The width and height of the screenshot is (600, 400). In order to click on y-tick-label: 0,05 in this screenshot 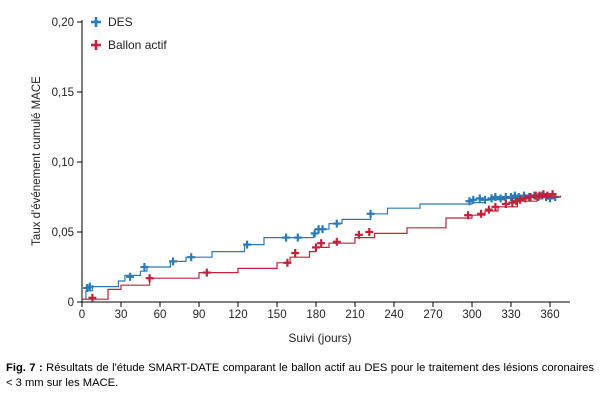, I will do `click(63, 233)`.